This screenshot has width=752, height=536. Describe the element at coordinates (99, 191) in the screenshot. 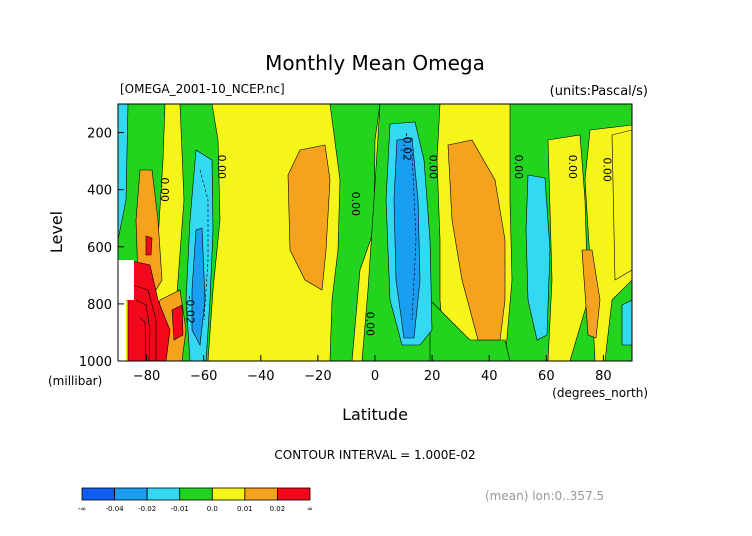

I see `y-tick-label: 400` at that location.